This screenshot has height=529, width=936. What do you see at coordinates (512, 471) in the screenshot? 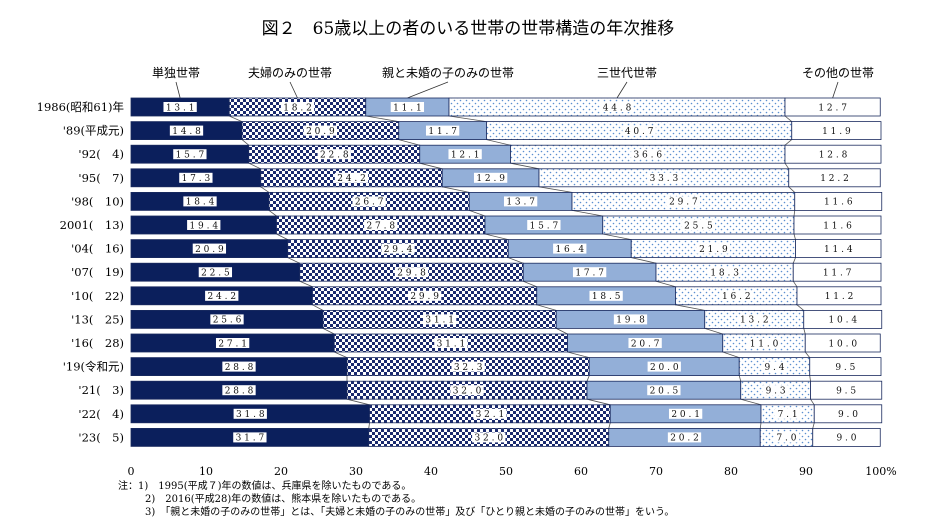
I see `x-axis: 0 10 20 30 40 50 60 70 80 90 100%` at bounding box center [512, 471].